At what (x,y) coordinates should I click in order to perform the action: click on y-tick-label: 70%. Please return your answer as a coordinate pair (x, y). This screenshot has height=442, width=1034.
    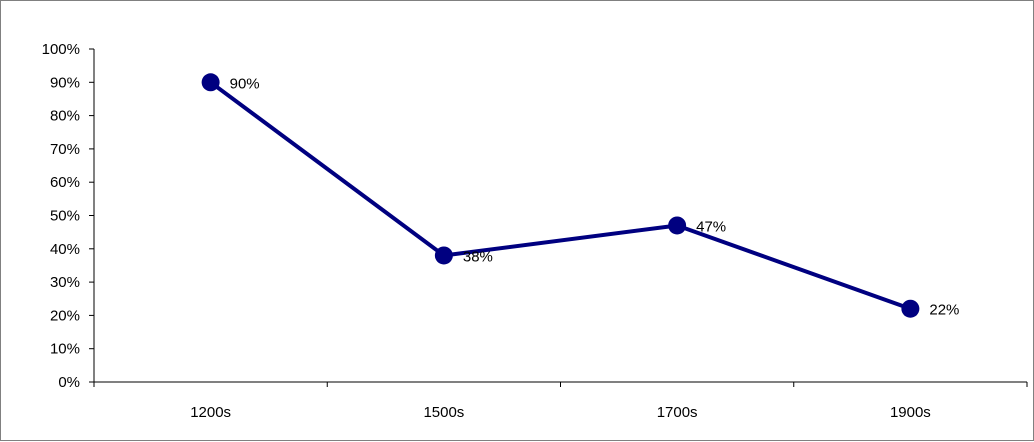
    Looking at the image, I should click on (65, 149).